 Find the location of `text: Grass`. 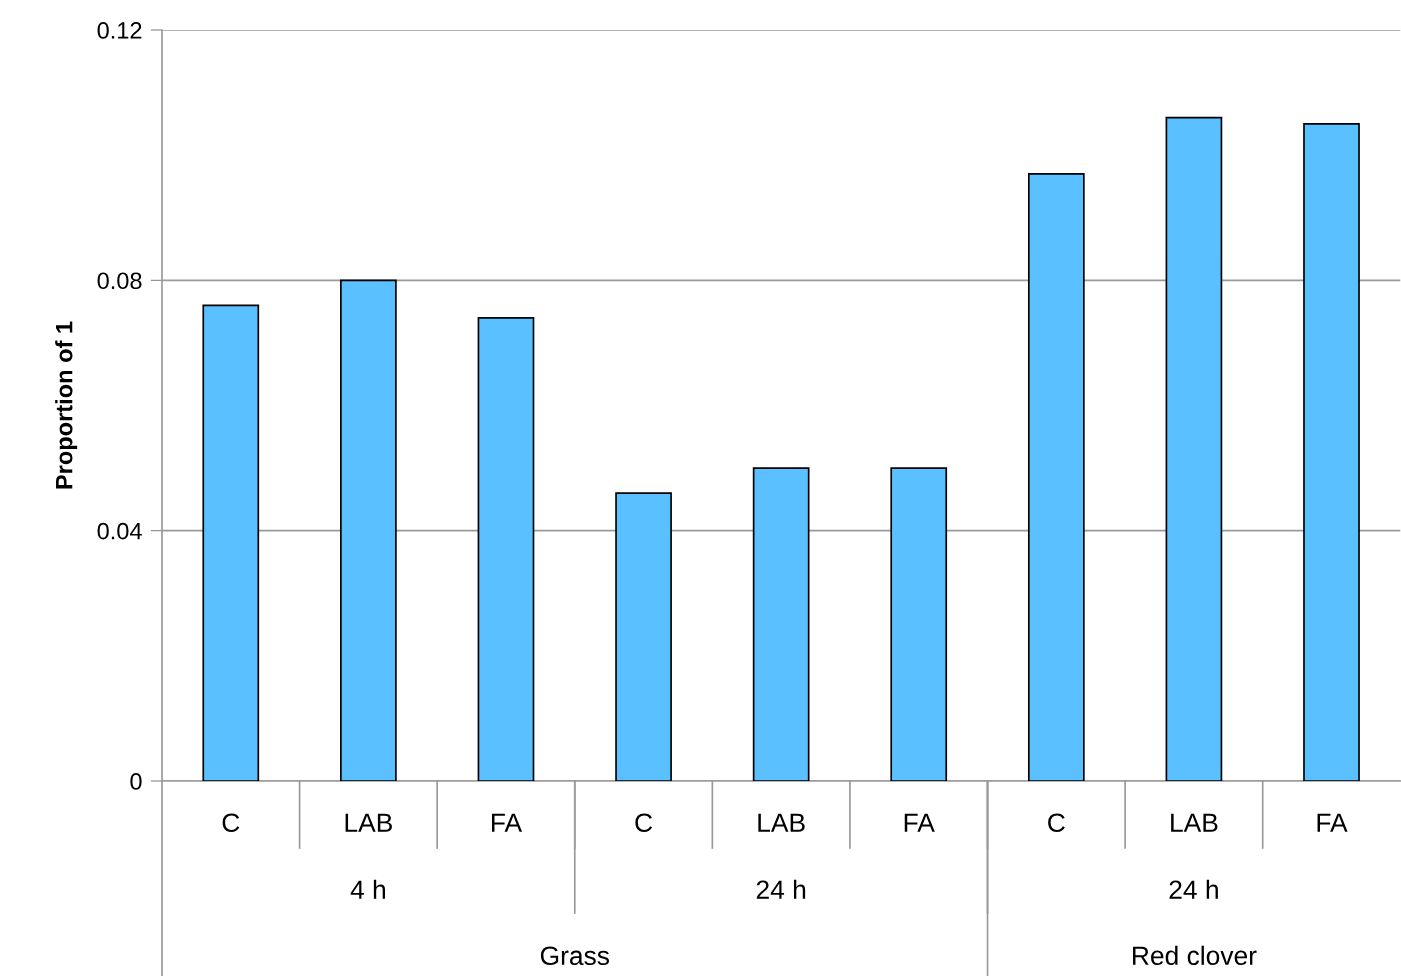

text: Grass is located at coordinates (575, 956).